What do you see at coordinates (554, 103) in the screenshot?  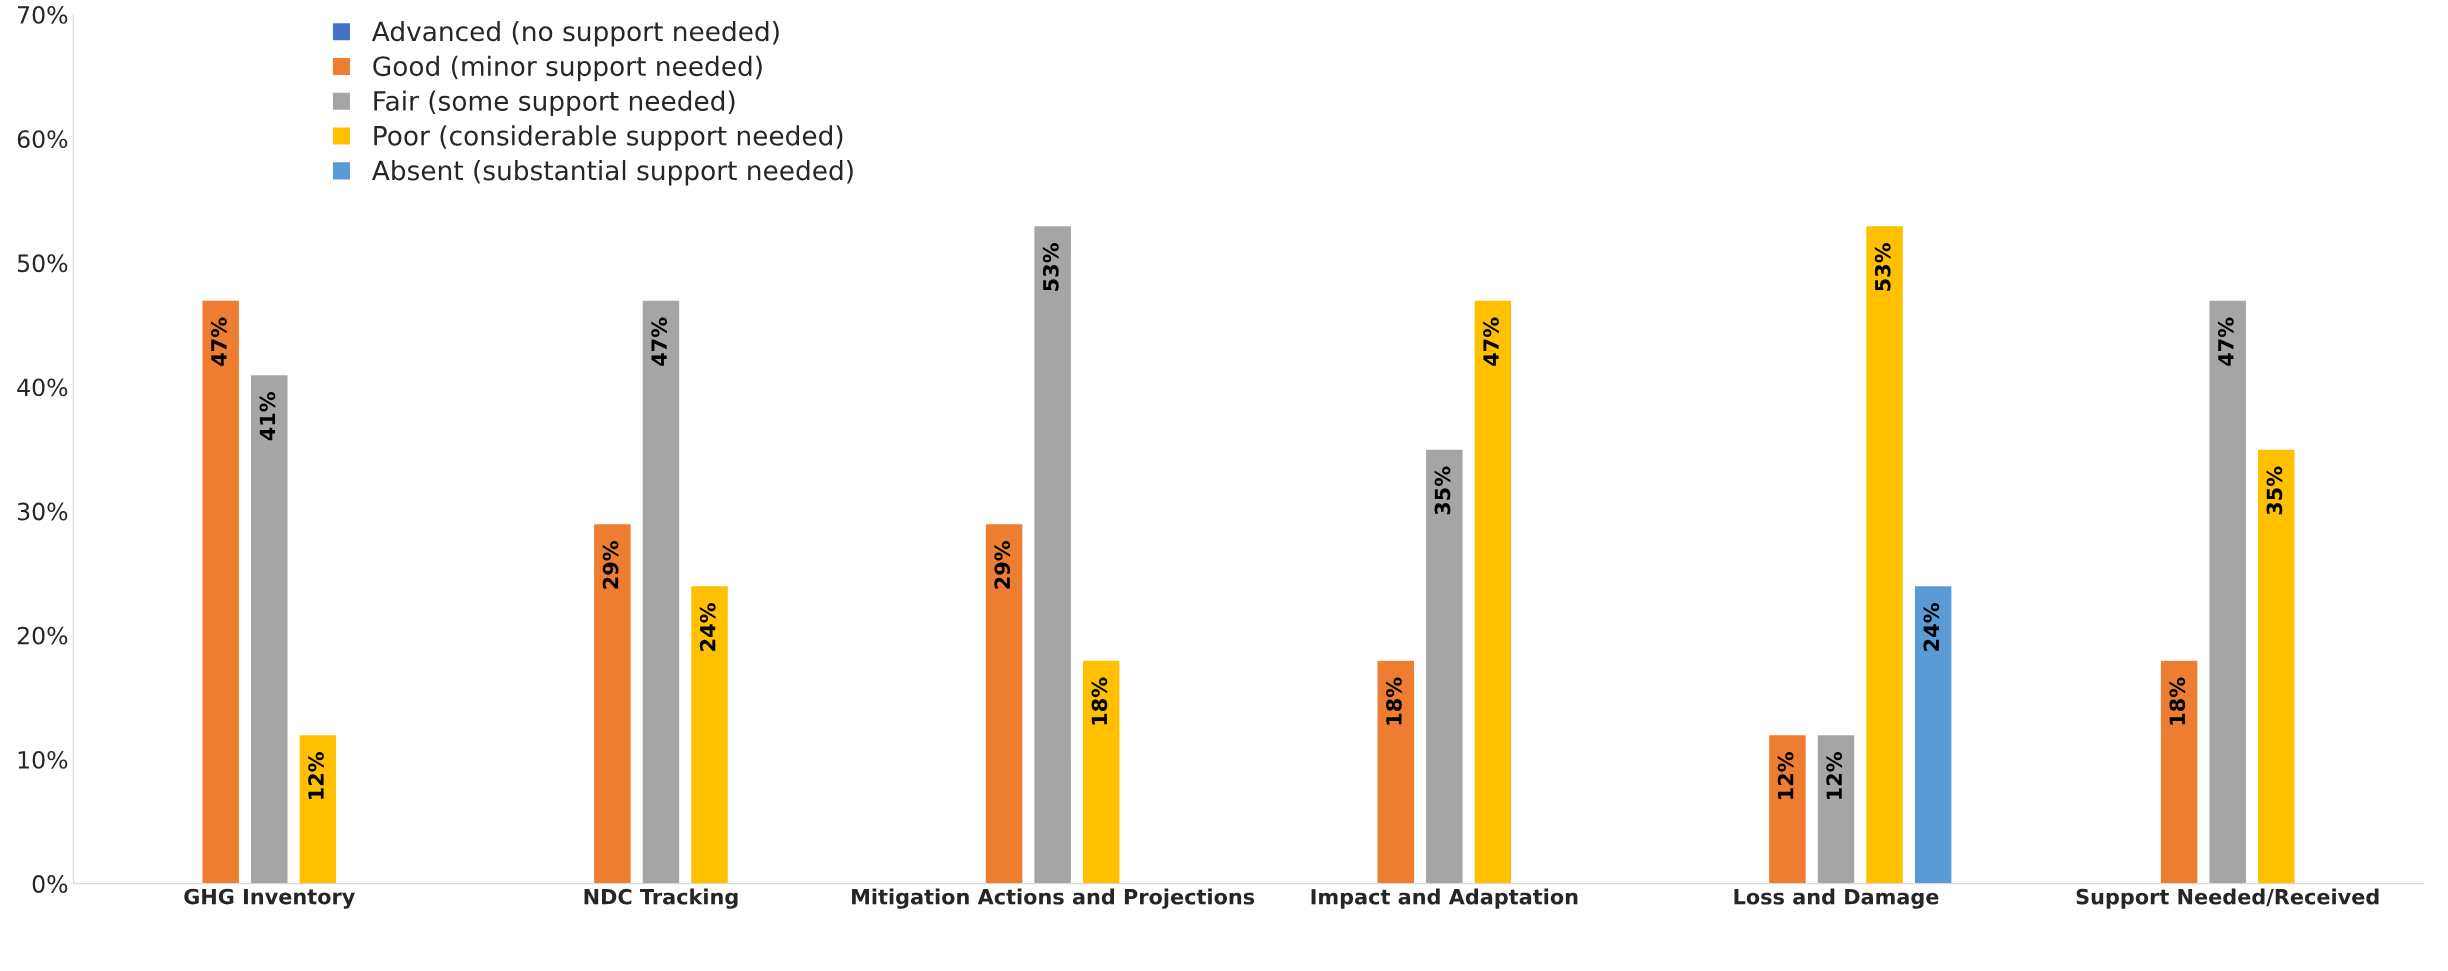 I see `legend-label: Fair (some support needed)` at bounding box center [554, 103].